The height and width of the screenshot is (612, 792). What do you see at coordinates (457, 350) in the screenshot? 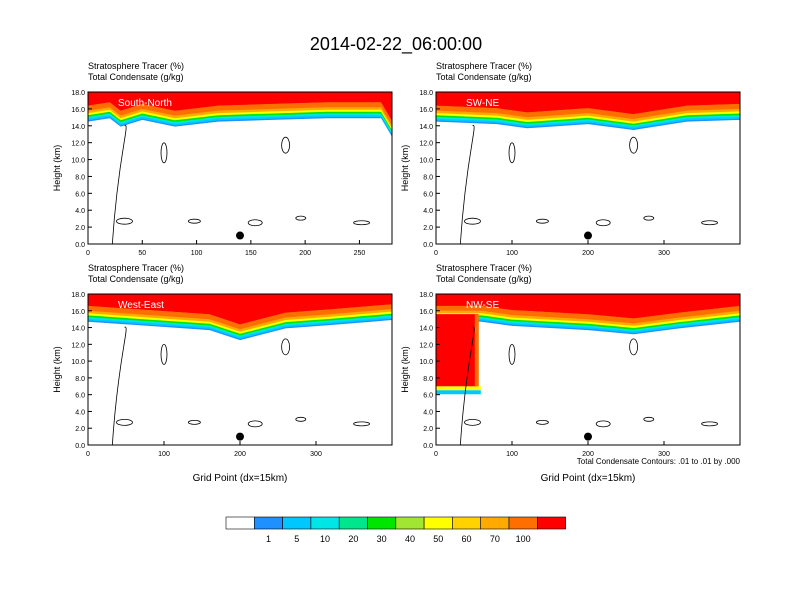
I see `stratospheric-intrusion` at bounding box center [457, 350].